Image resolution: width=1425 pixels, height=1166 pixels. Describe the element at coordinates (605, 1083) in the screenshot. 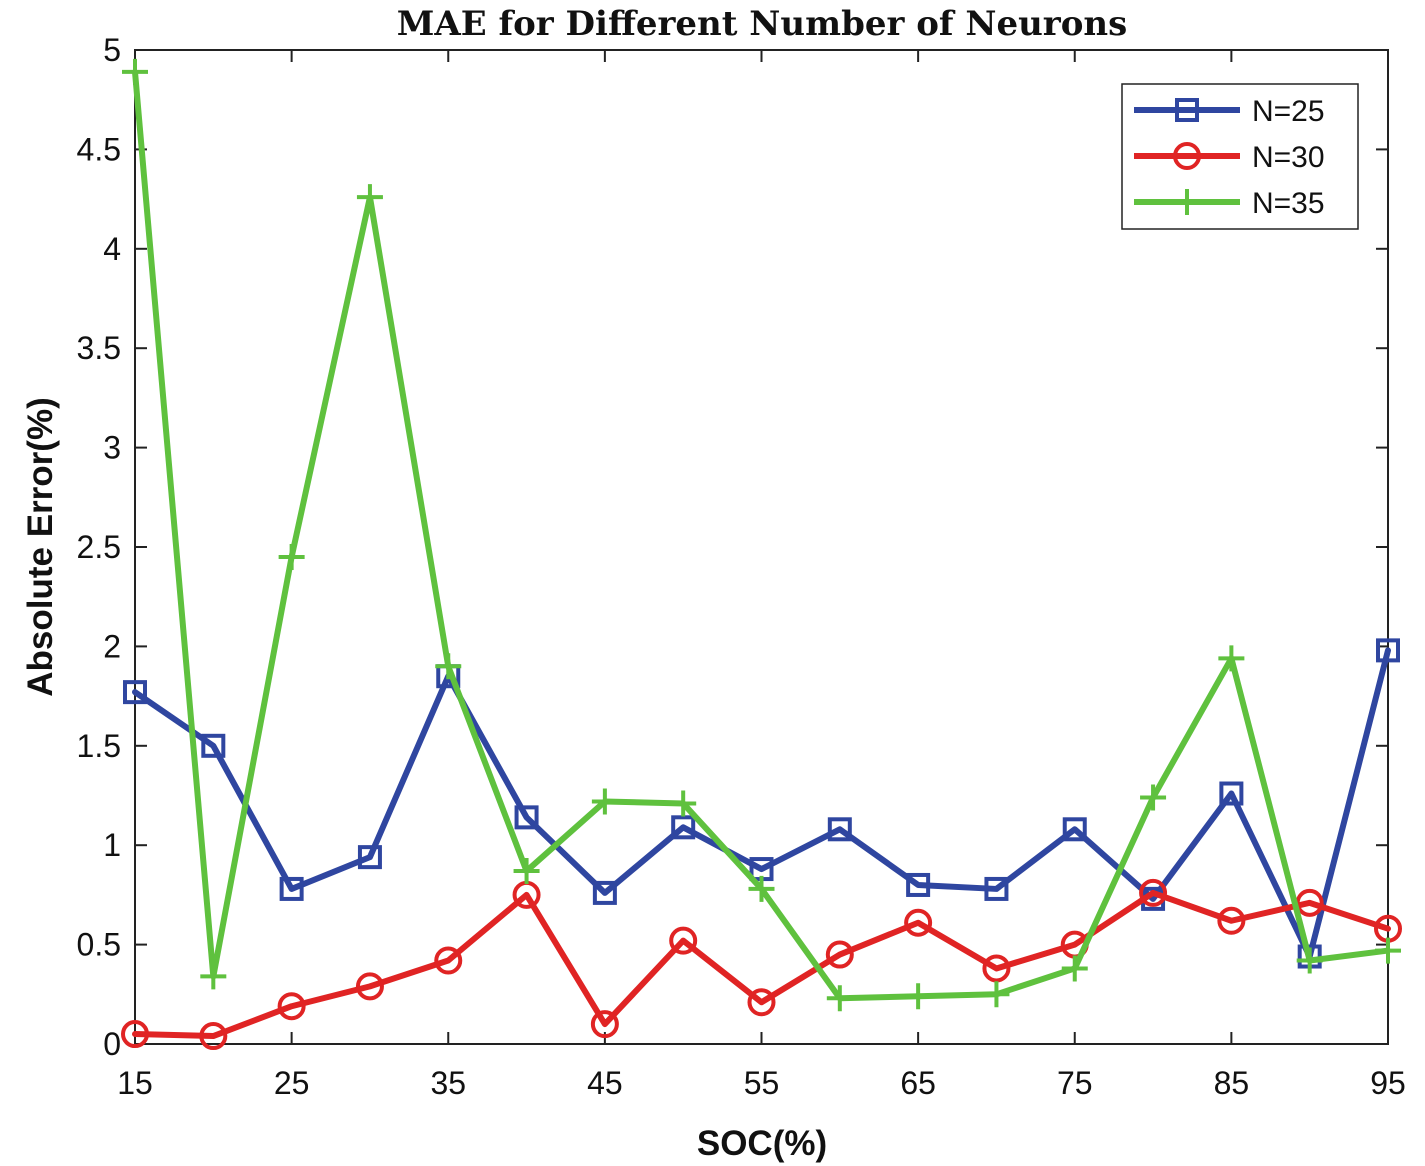

I see `x-tick-label: 45` at that location.